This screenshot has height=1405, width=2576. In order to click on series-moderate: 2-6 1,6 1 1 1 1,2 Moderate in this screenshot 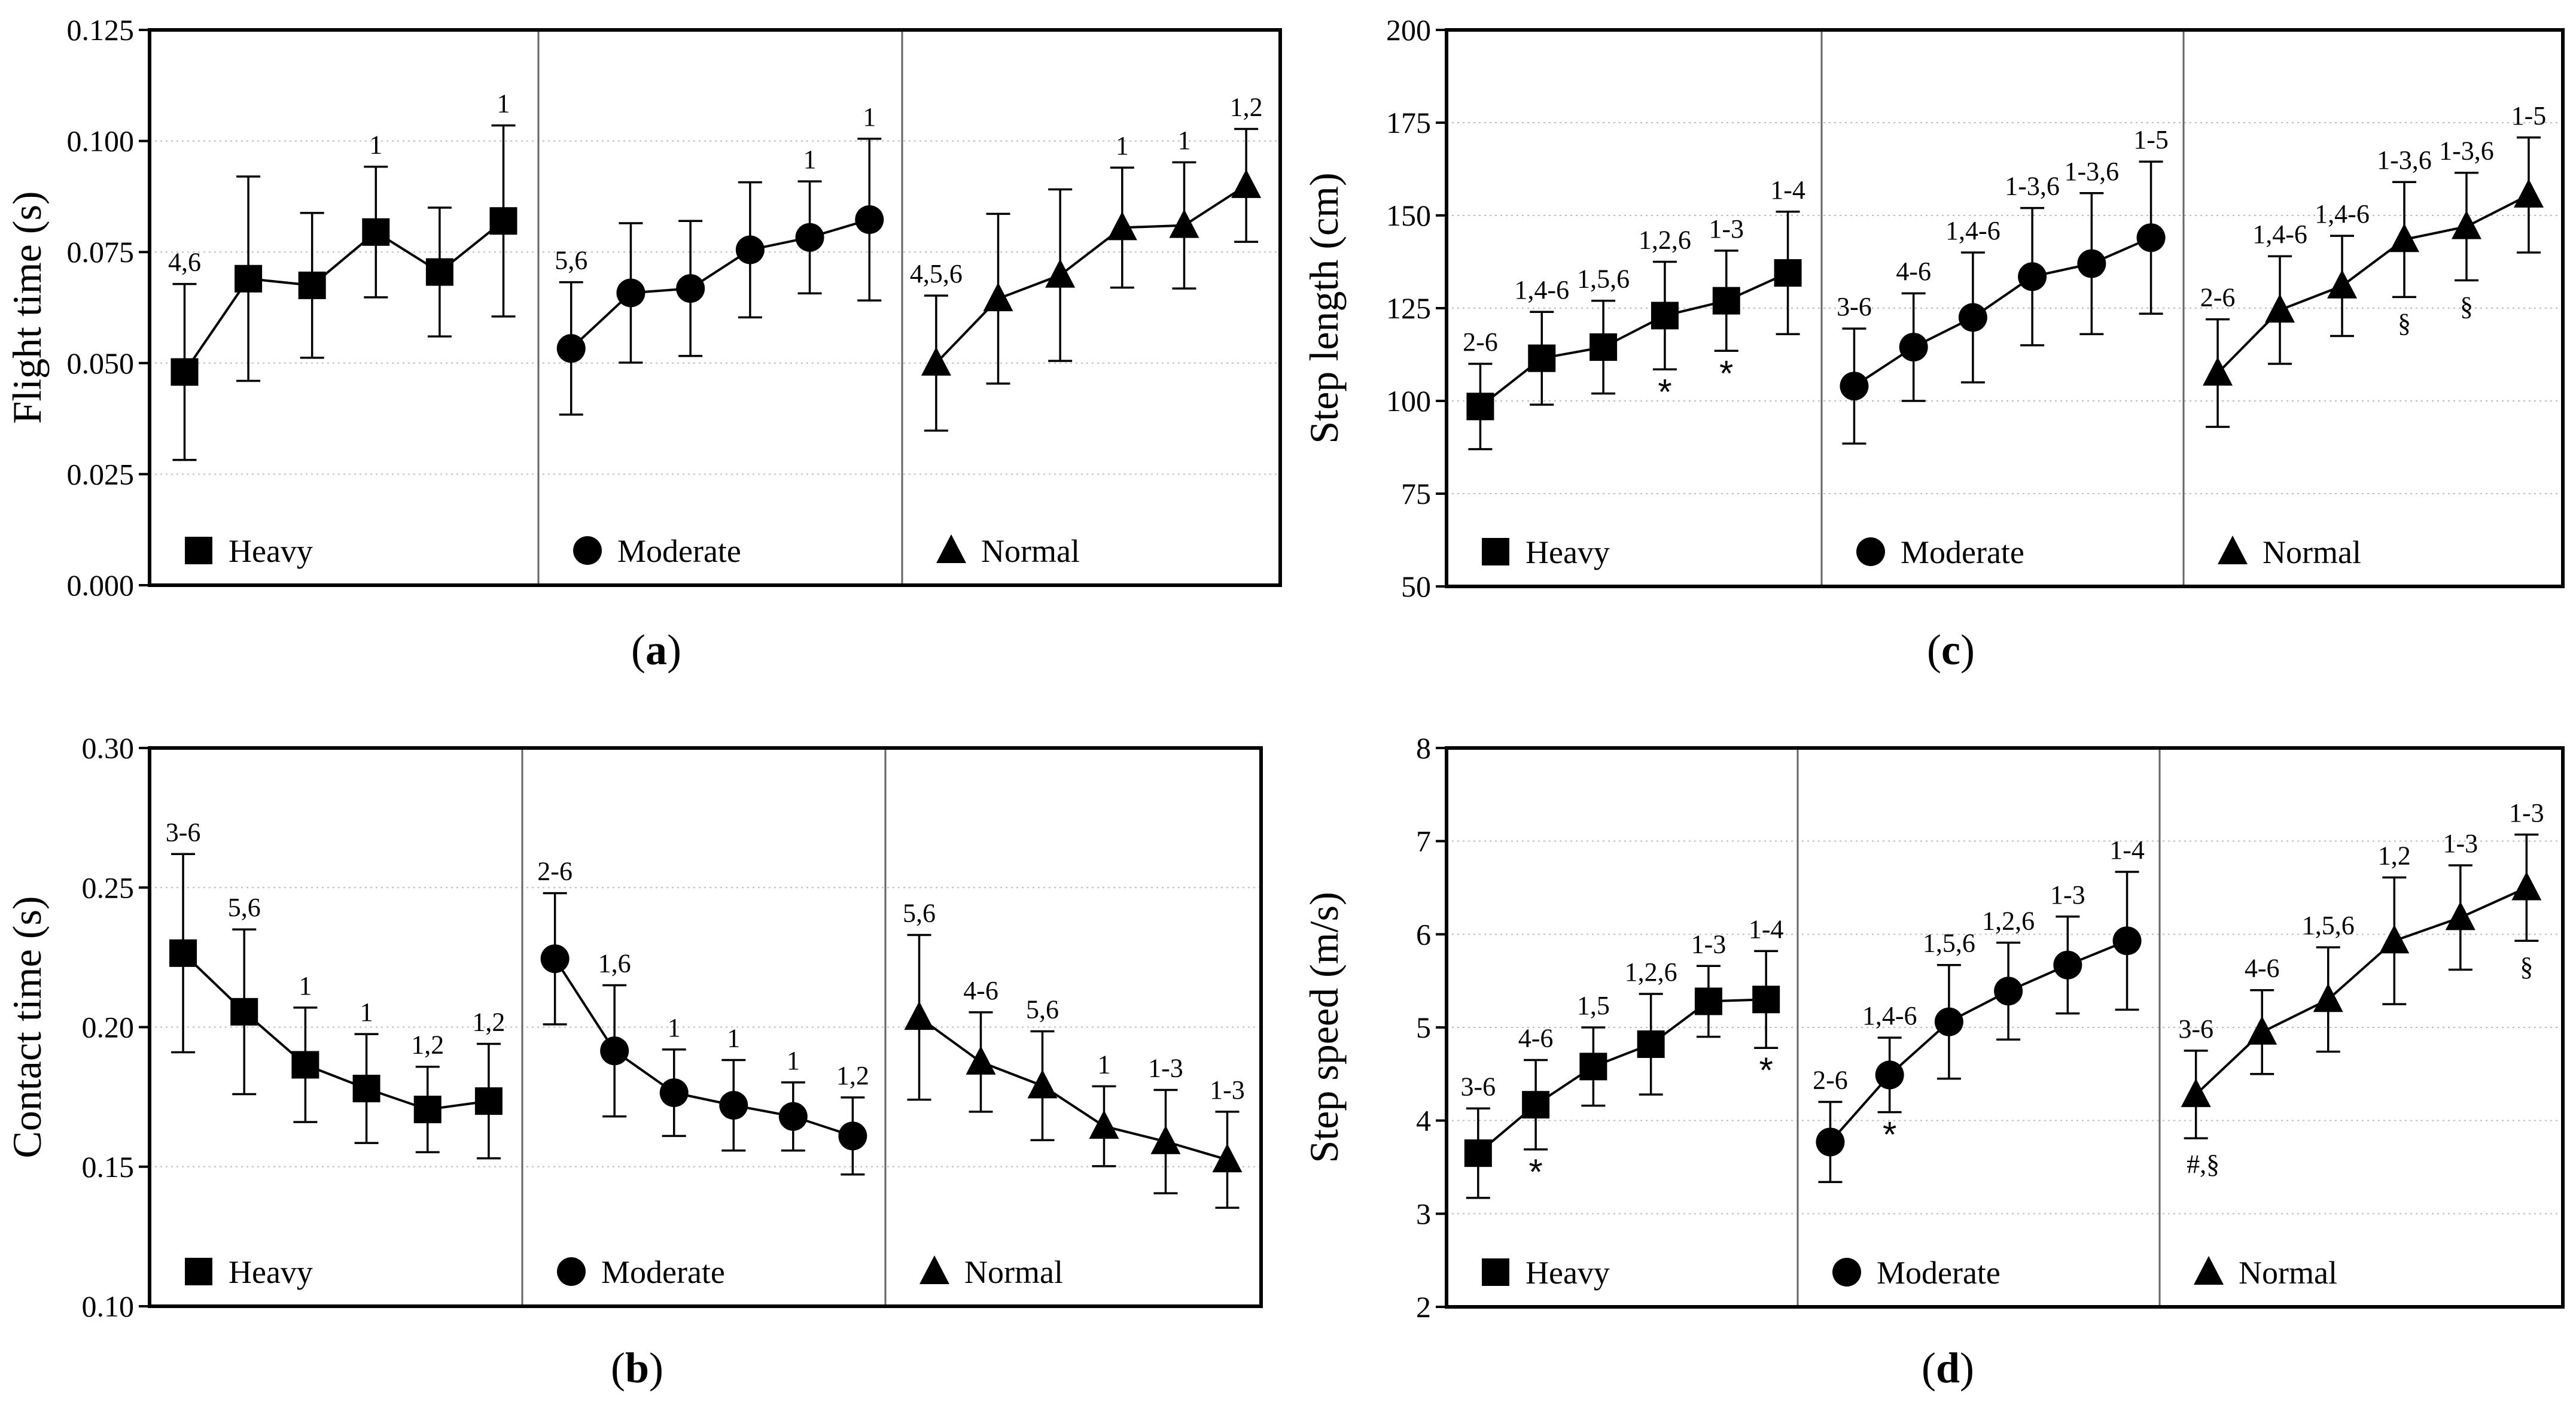, I will do `click(703, 1073)`.